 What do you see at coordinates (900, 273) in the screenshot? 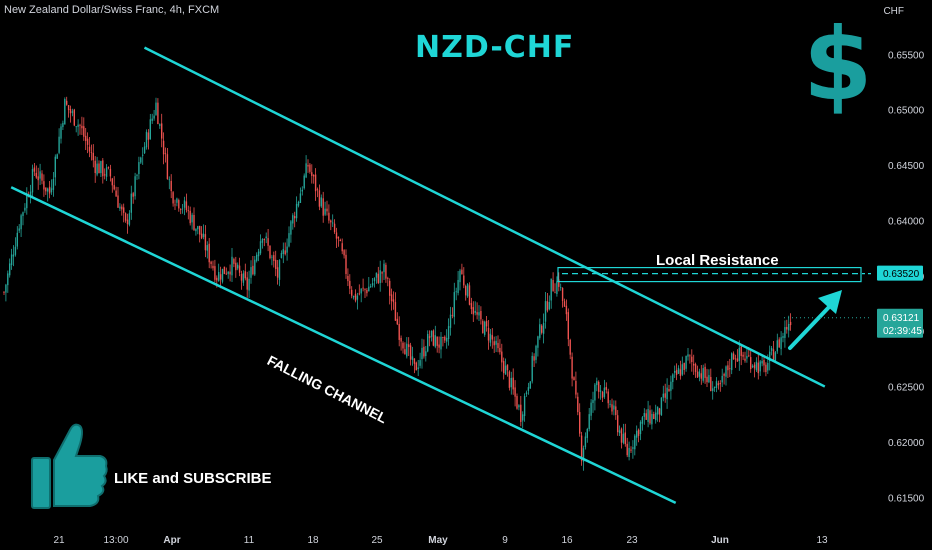
I see `resistance-price-tag` at bounding box center [900, 273].